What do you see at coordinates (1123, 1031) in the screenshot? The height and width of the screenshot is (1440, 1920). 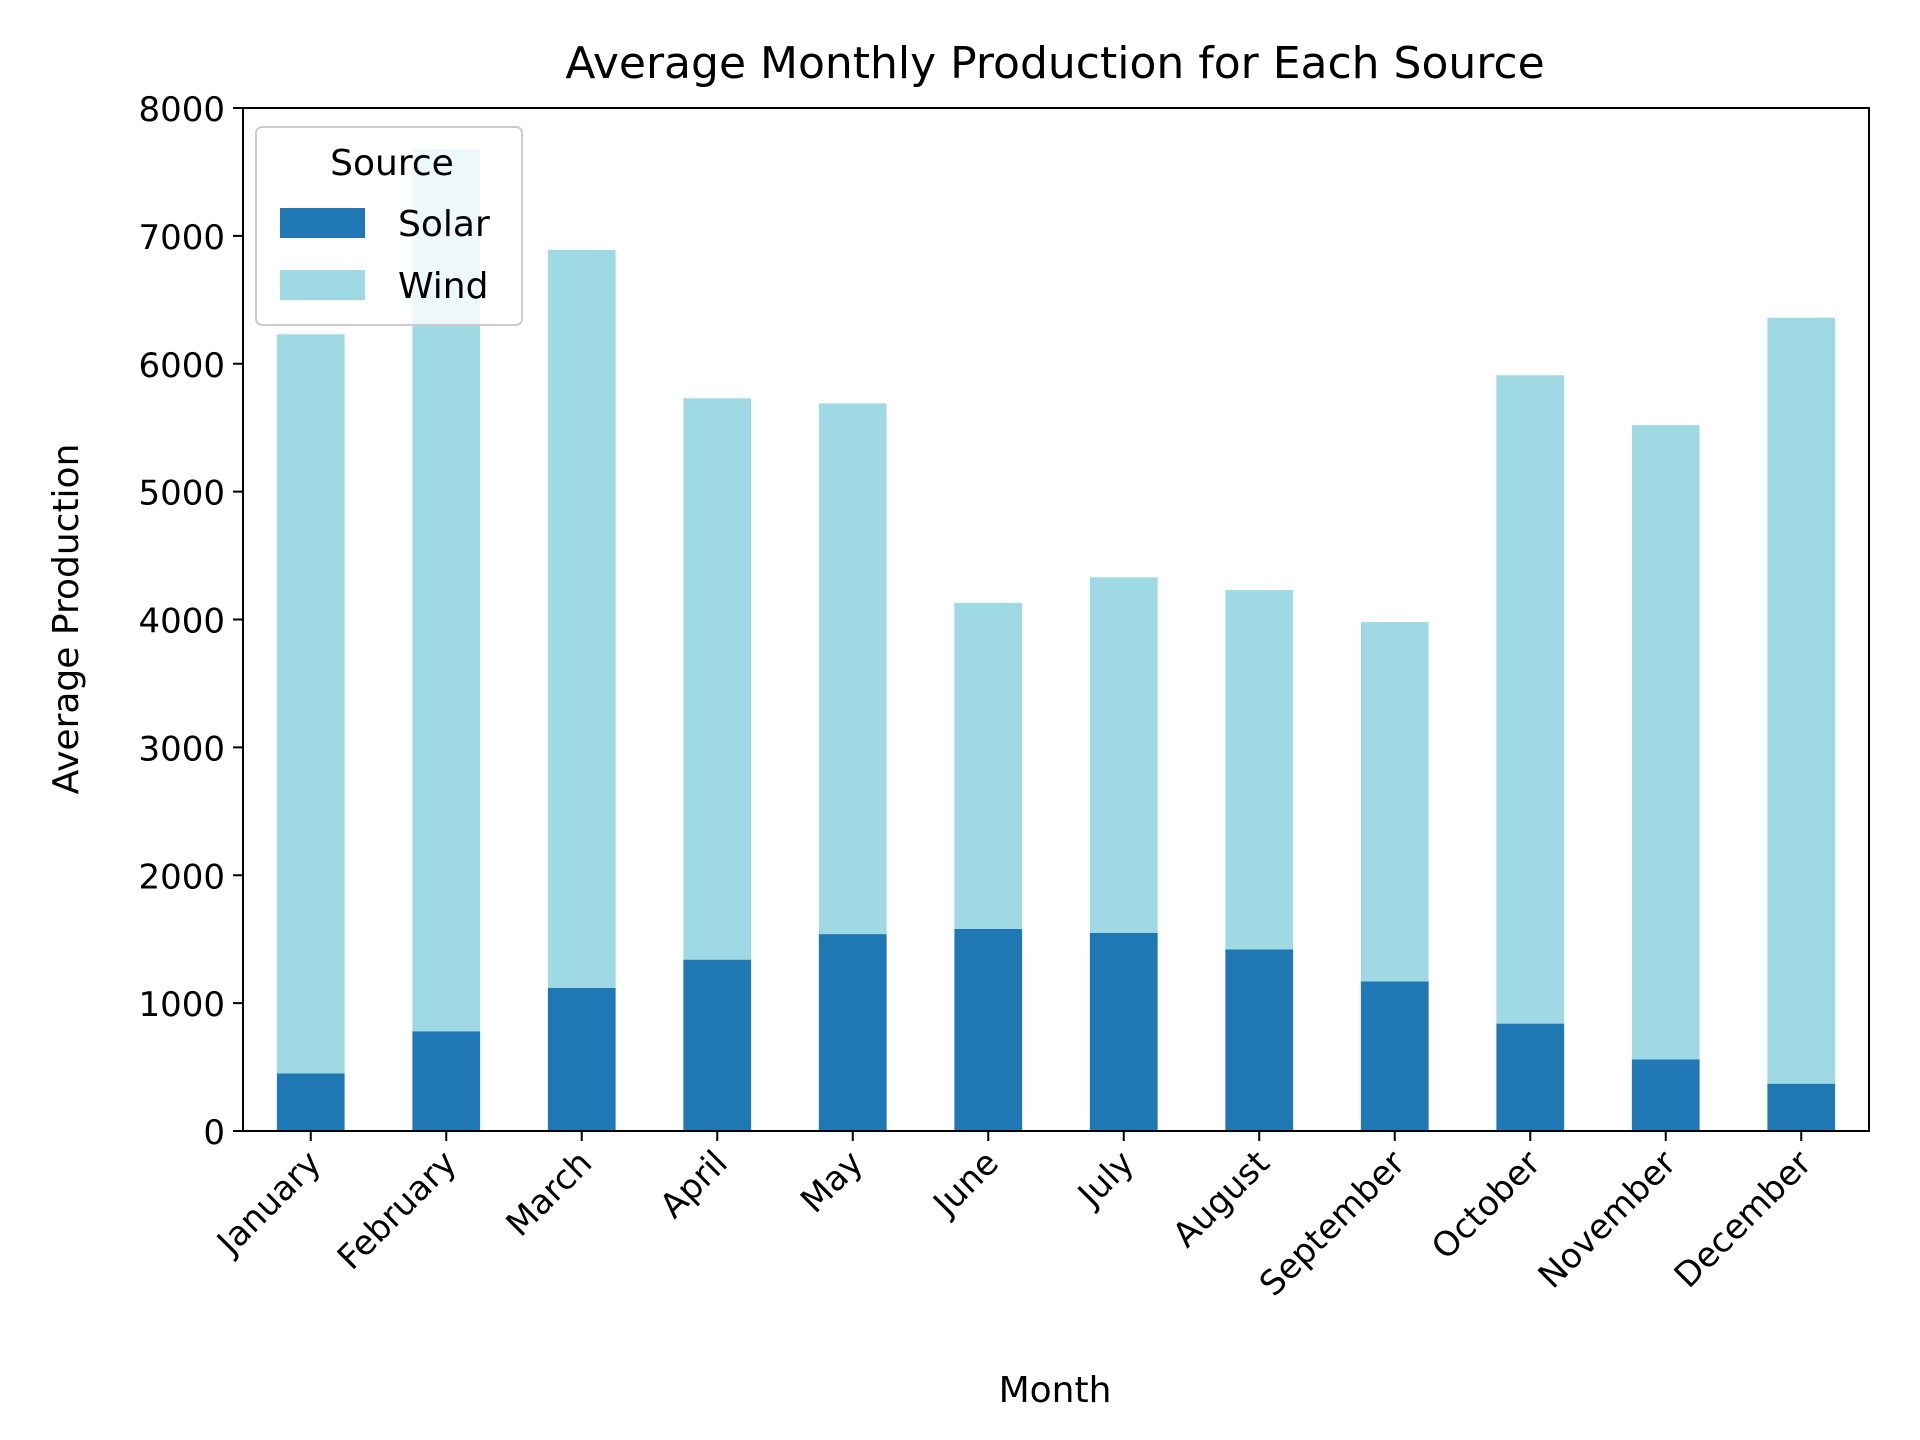 I see `bar-solar-july` at bounding box center [1123, 1031].